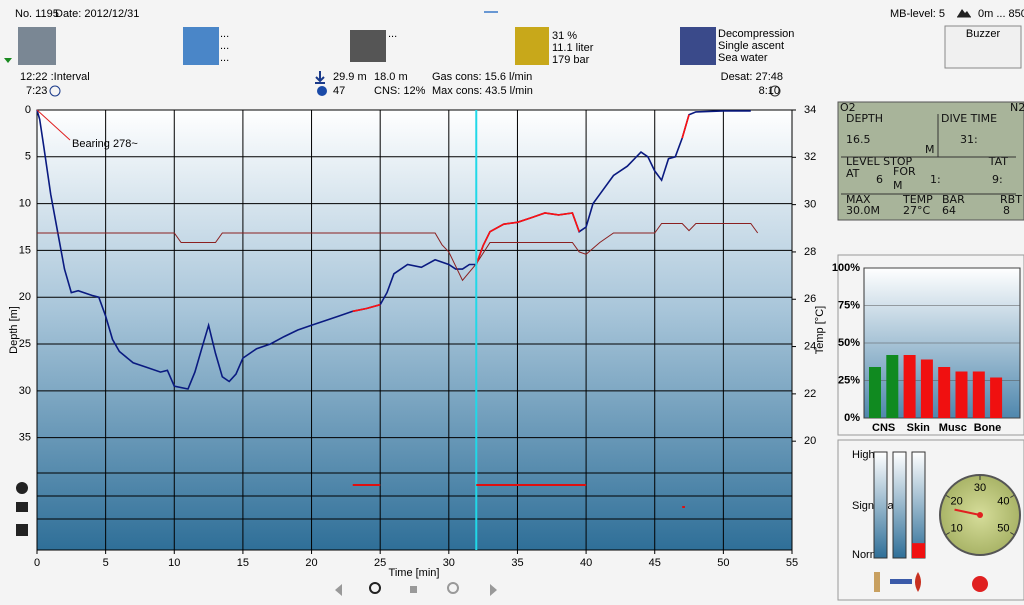  I want to click on icon-info: Single ascent, so click(751, 46).